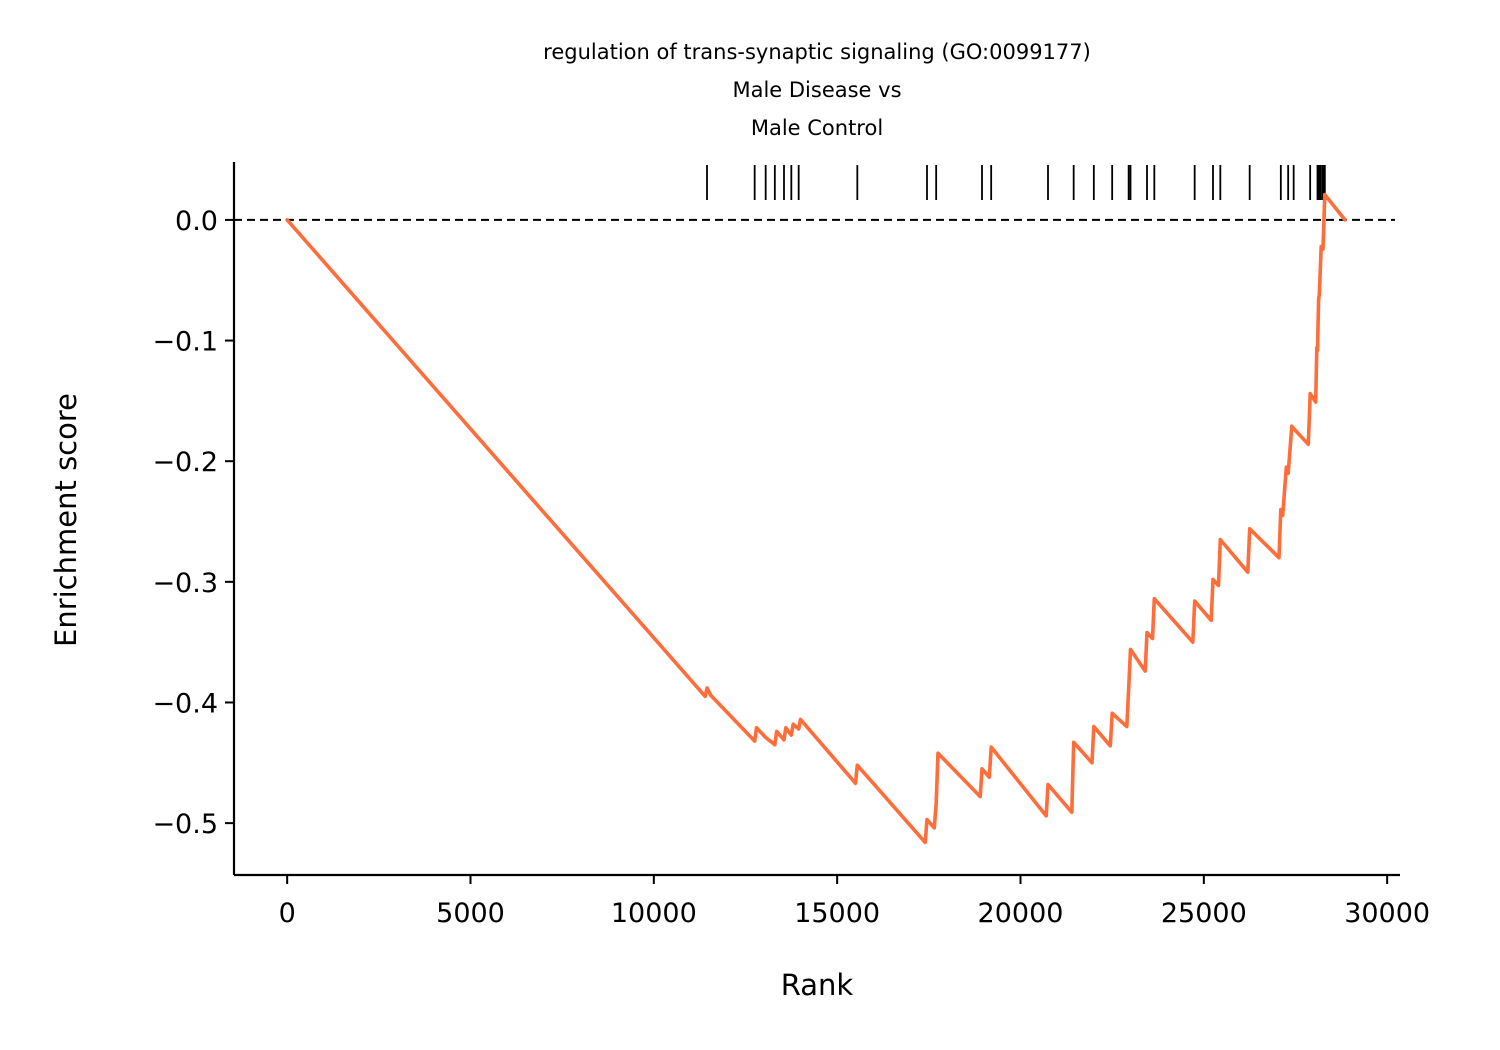  Describe the element at coordinates (1204, 913) in the screenshot. I see `x-tick-label: 25000` at that location.